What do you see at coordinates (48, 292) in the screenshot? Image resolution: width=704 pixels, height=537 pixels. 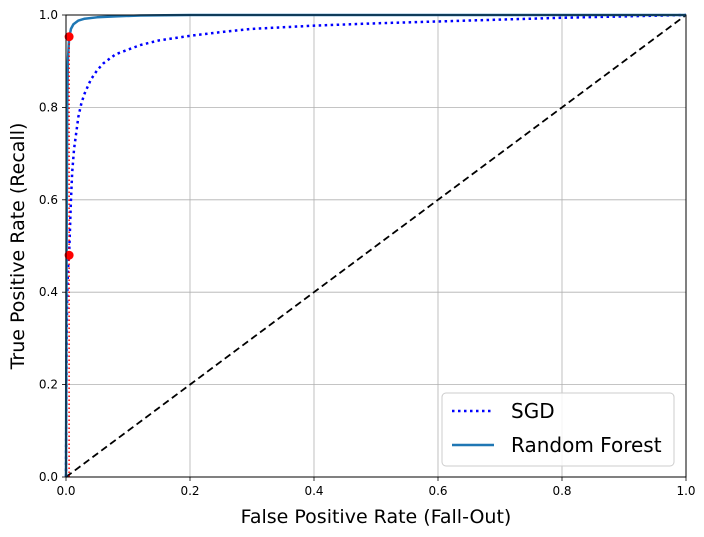 I see `y-tick-label: 0.4` at bounding box center [48, 292].